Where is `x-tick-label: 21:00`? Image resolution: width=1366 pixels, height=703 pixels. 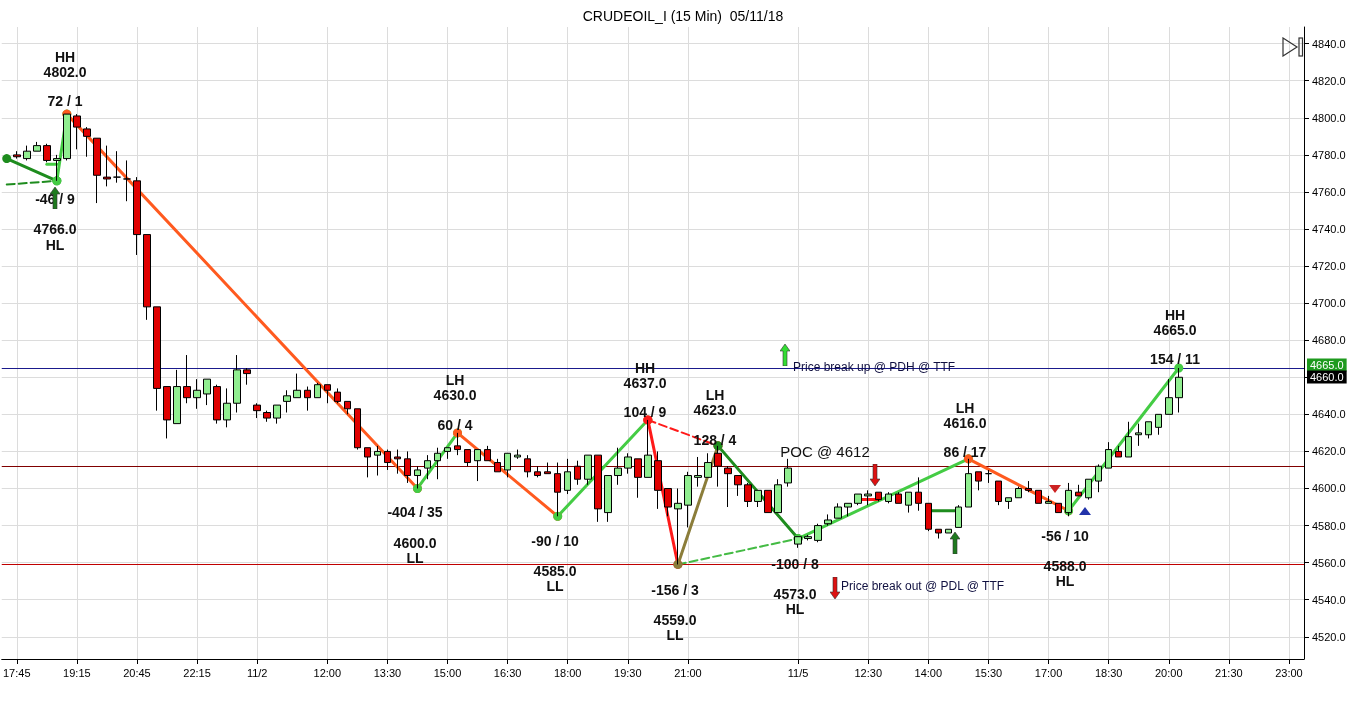
x-tick-label: 21:00 is located at coordinates (688, 672).